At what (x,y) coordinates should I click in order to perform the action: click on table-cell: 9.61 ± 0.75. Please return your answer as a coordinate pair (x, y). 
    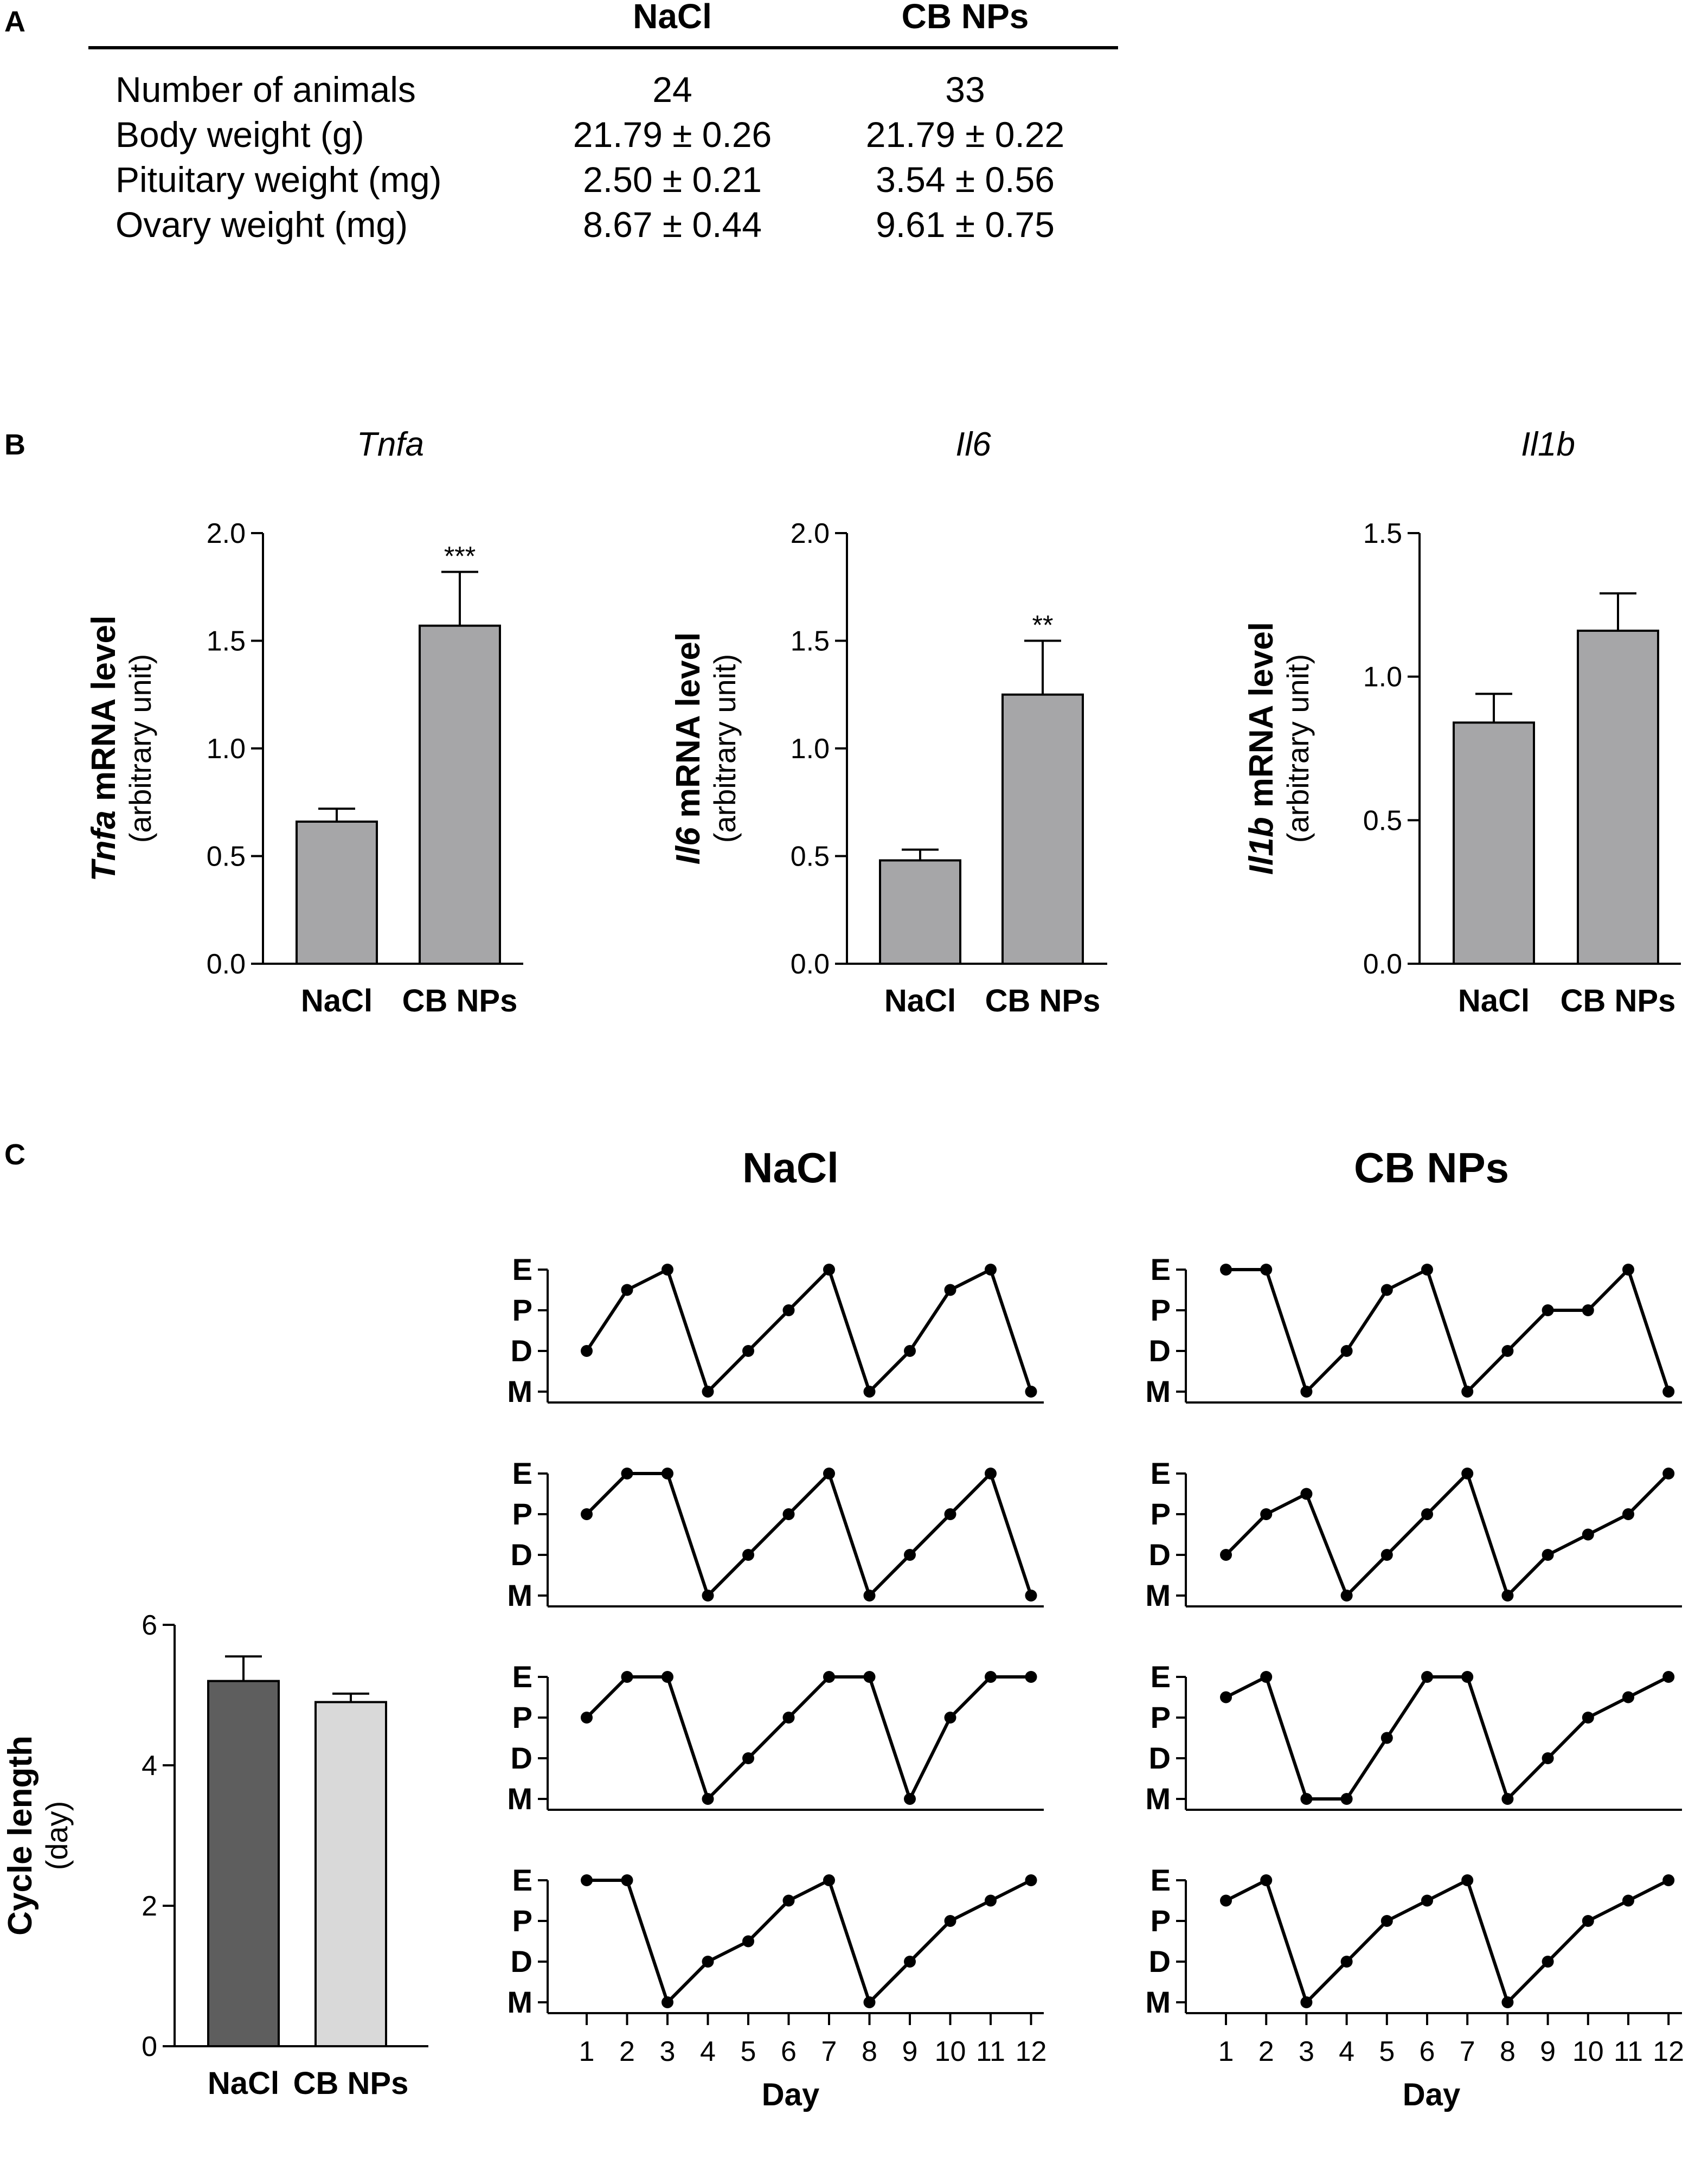
    Looking at the image, I should click on (966, 224).